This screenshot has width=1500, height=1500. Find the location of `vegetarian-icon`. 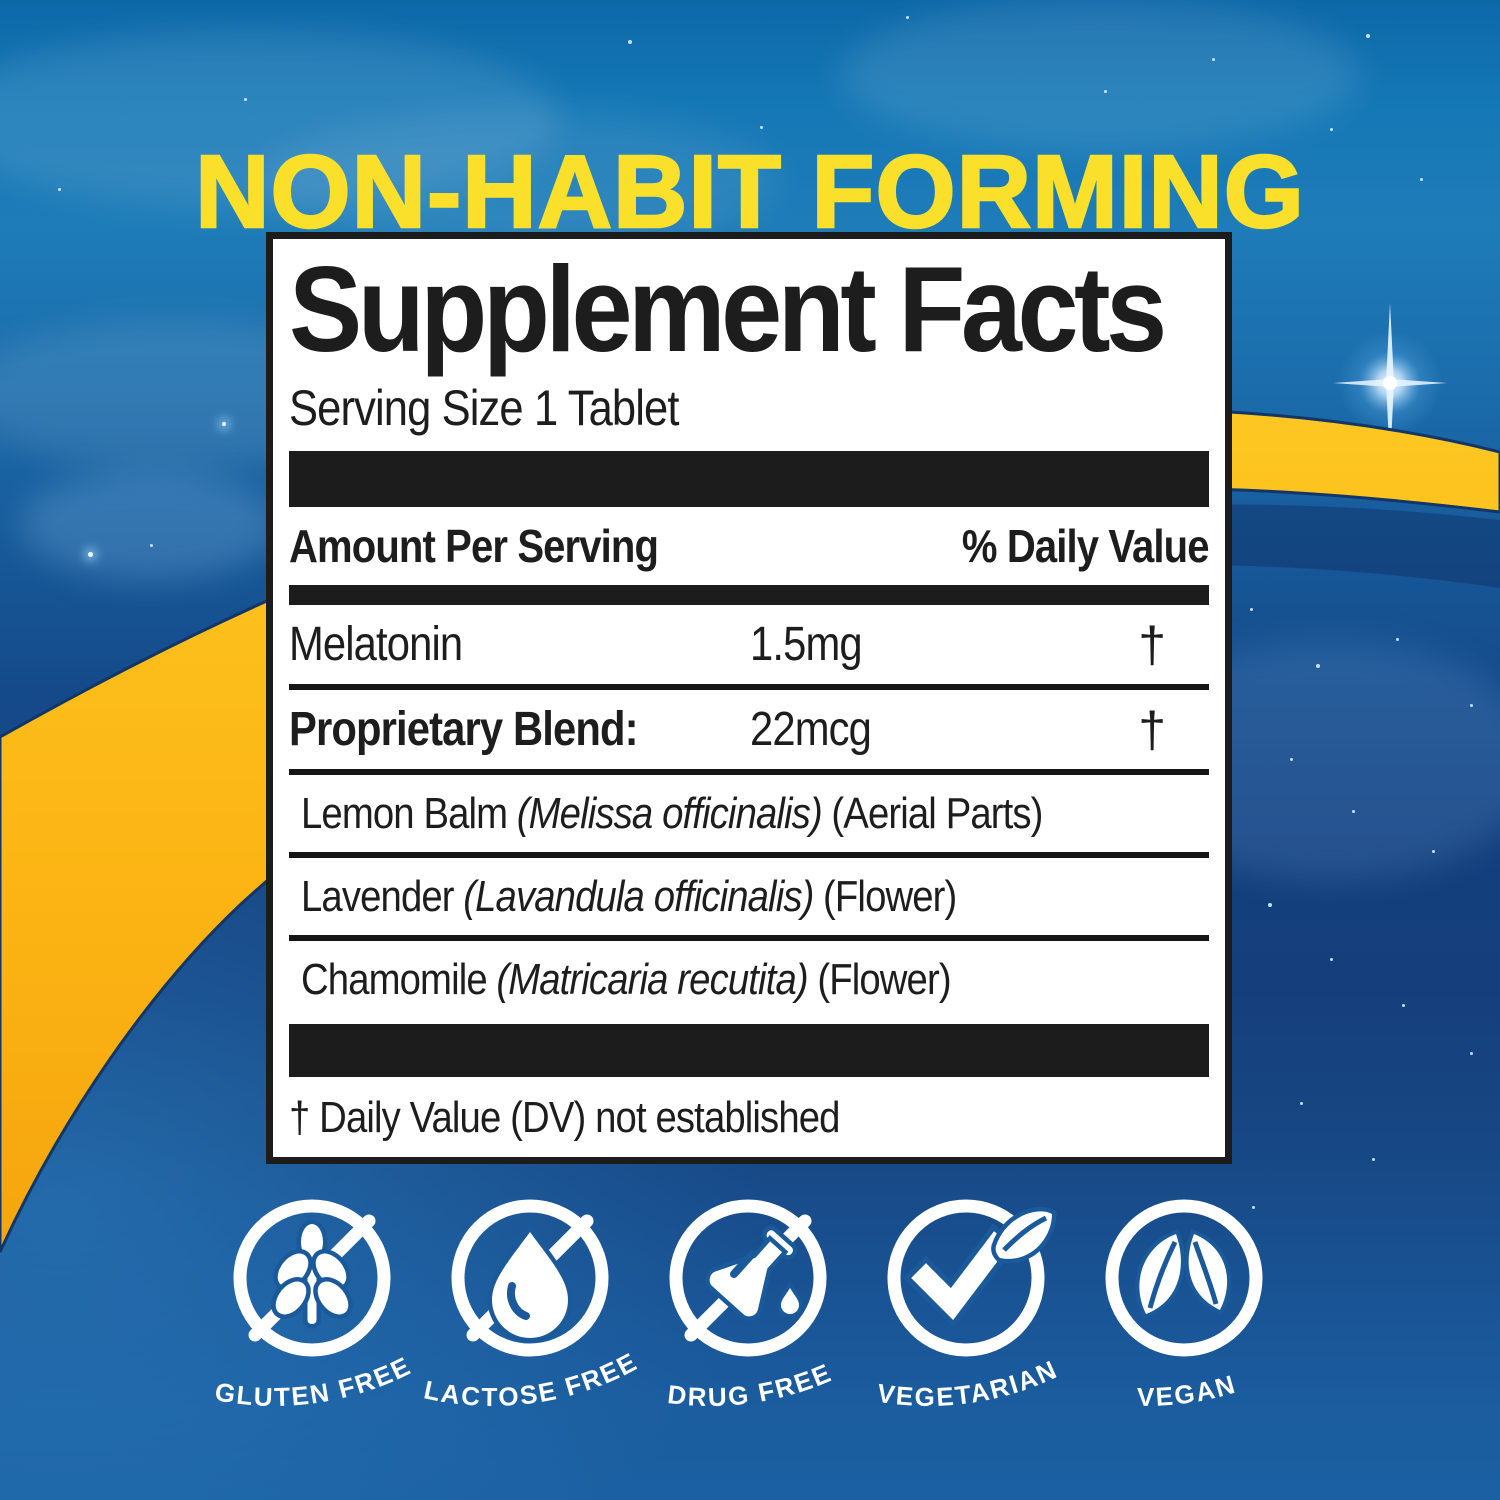

vegetarian-icon is located at coordinates (972, 1278).